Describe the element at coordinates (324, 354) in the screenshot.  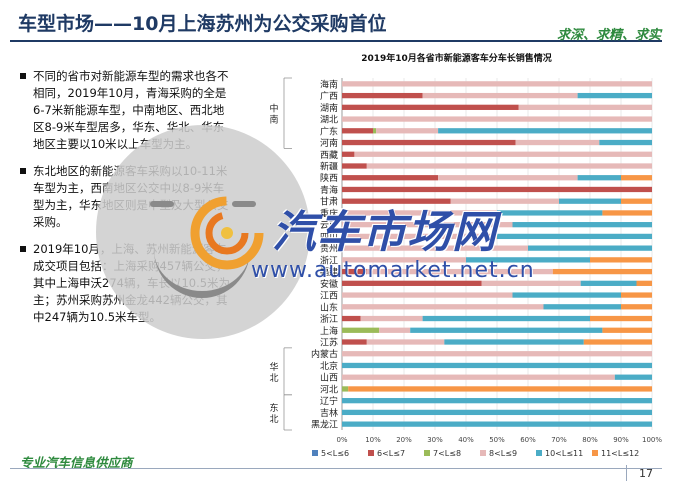
I see `category-label: 内蒙古` at that location.